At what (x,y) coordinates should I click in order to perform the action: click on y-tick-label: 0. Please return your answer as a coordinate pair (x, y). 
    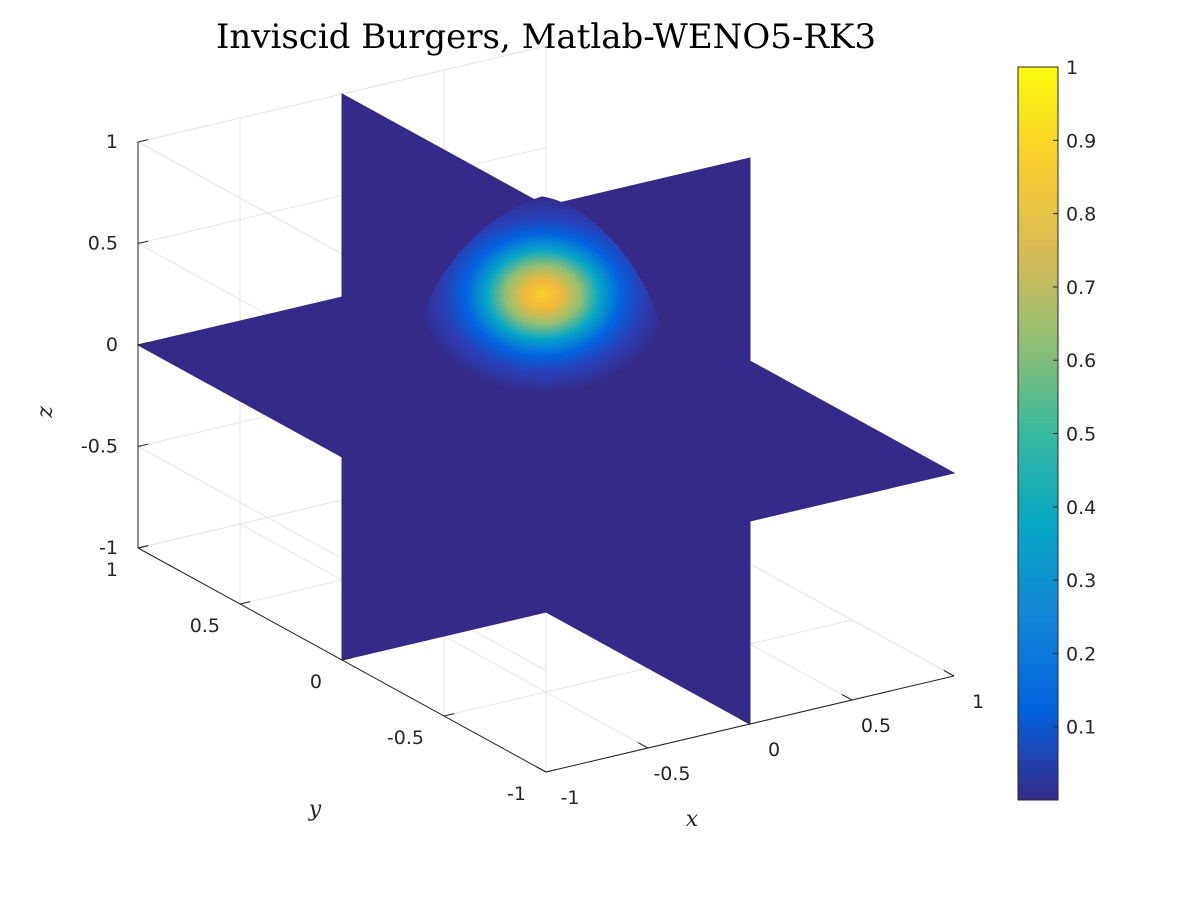
    Looking at the image, I should click on (316, 682).